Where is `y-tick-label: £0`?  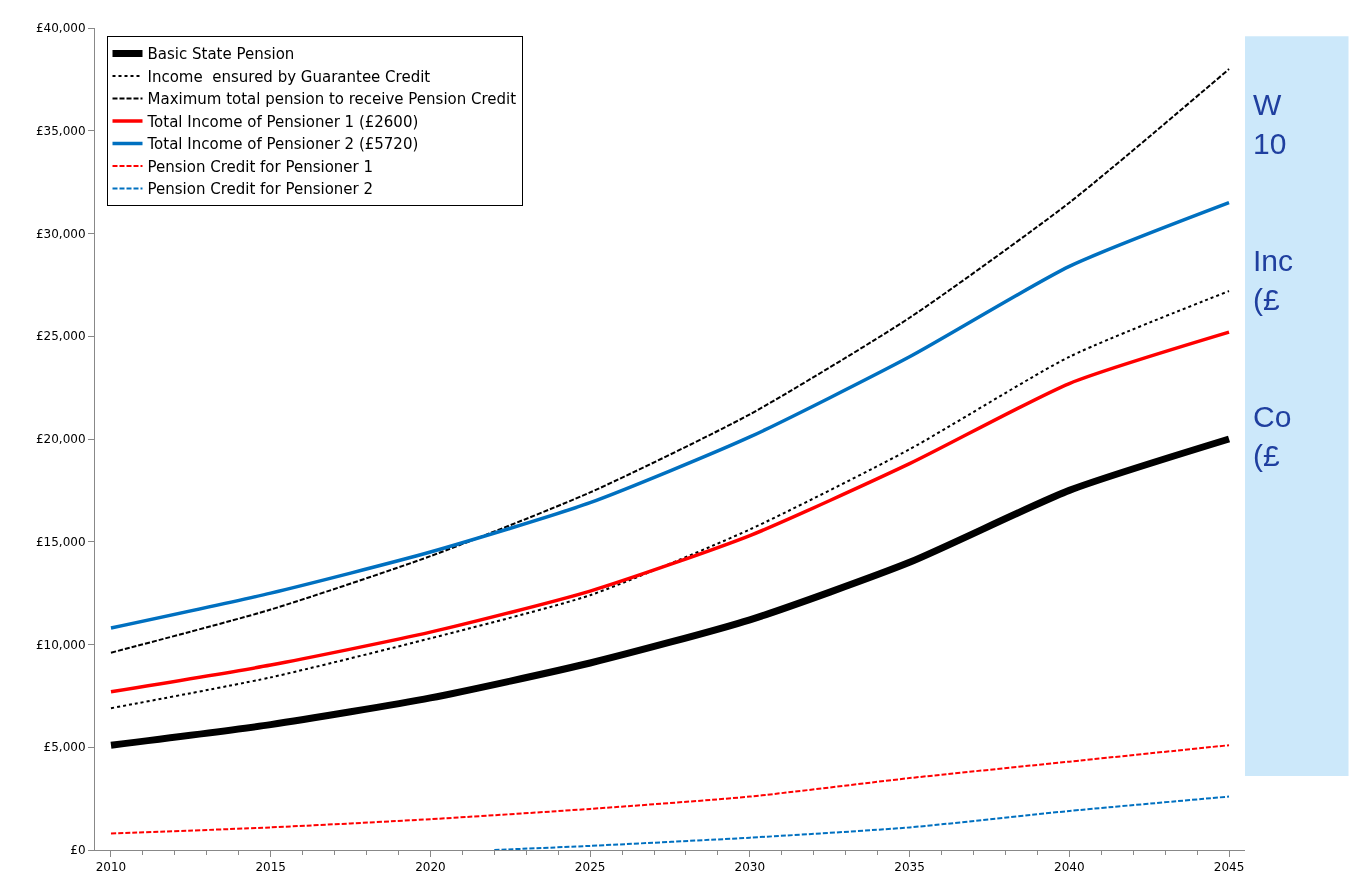
y-tick-label: £0 is located at coordinates (78, 850).